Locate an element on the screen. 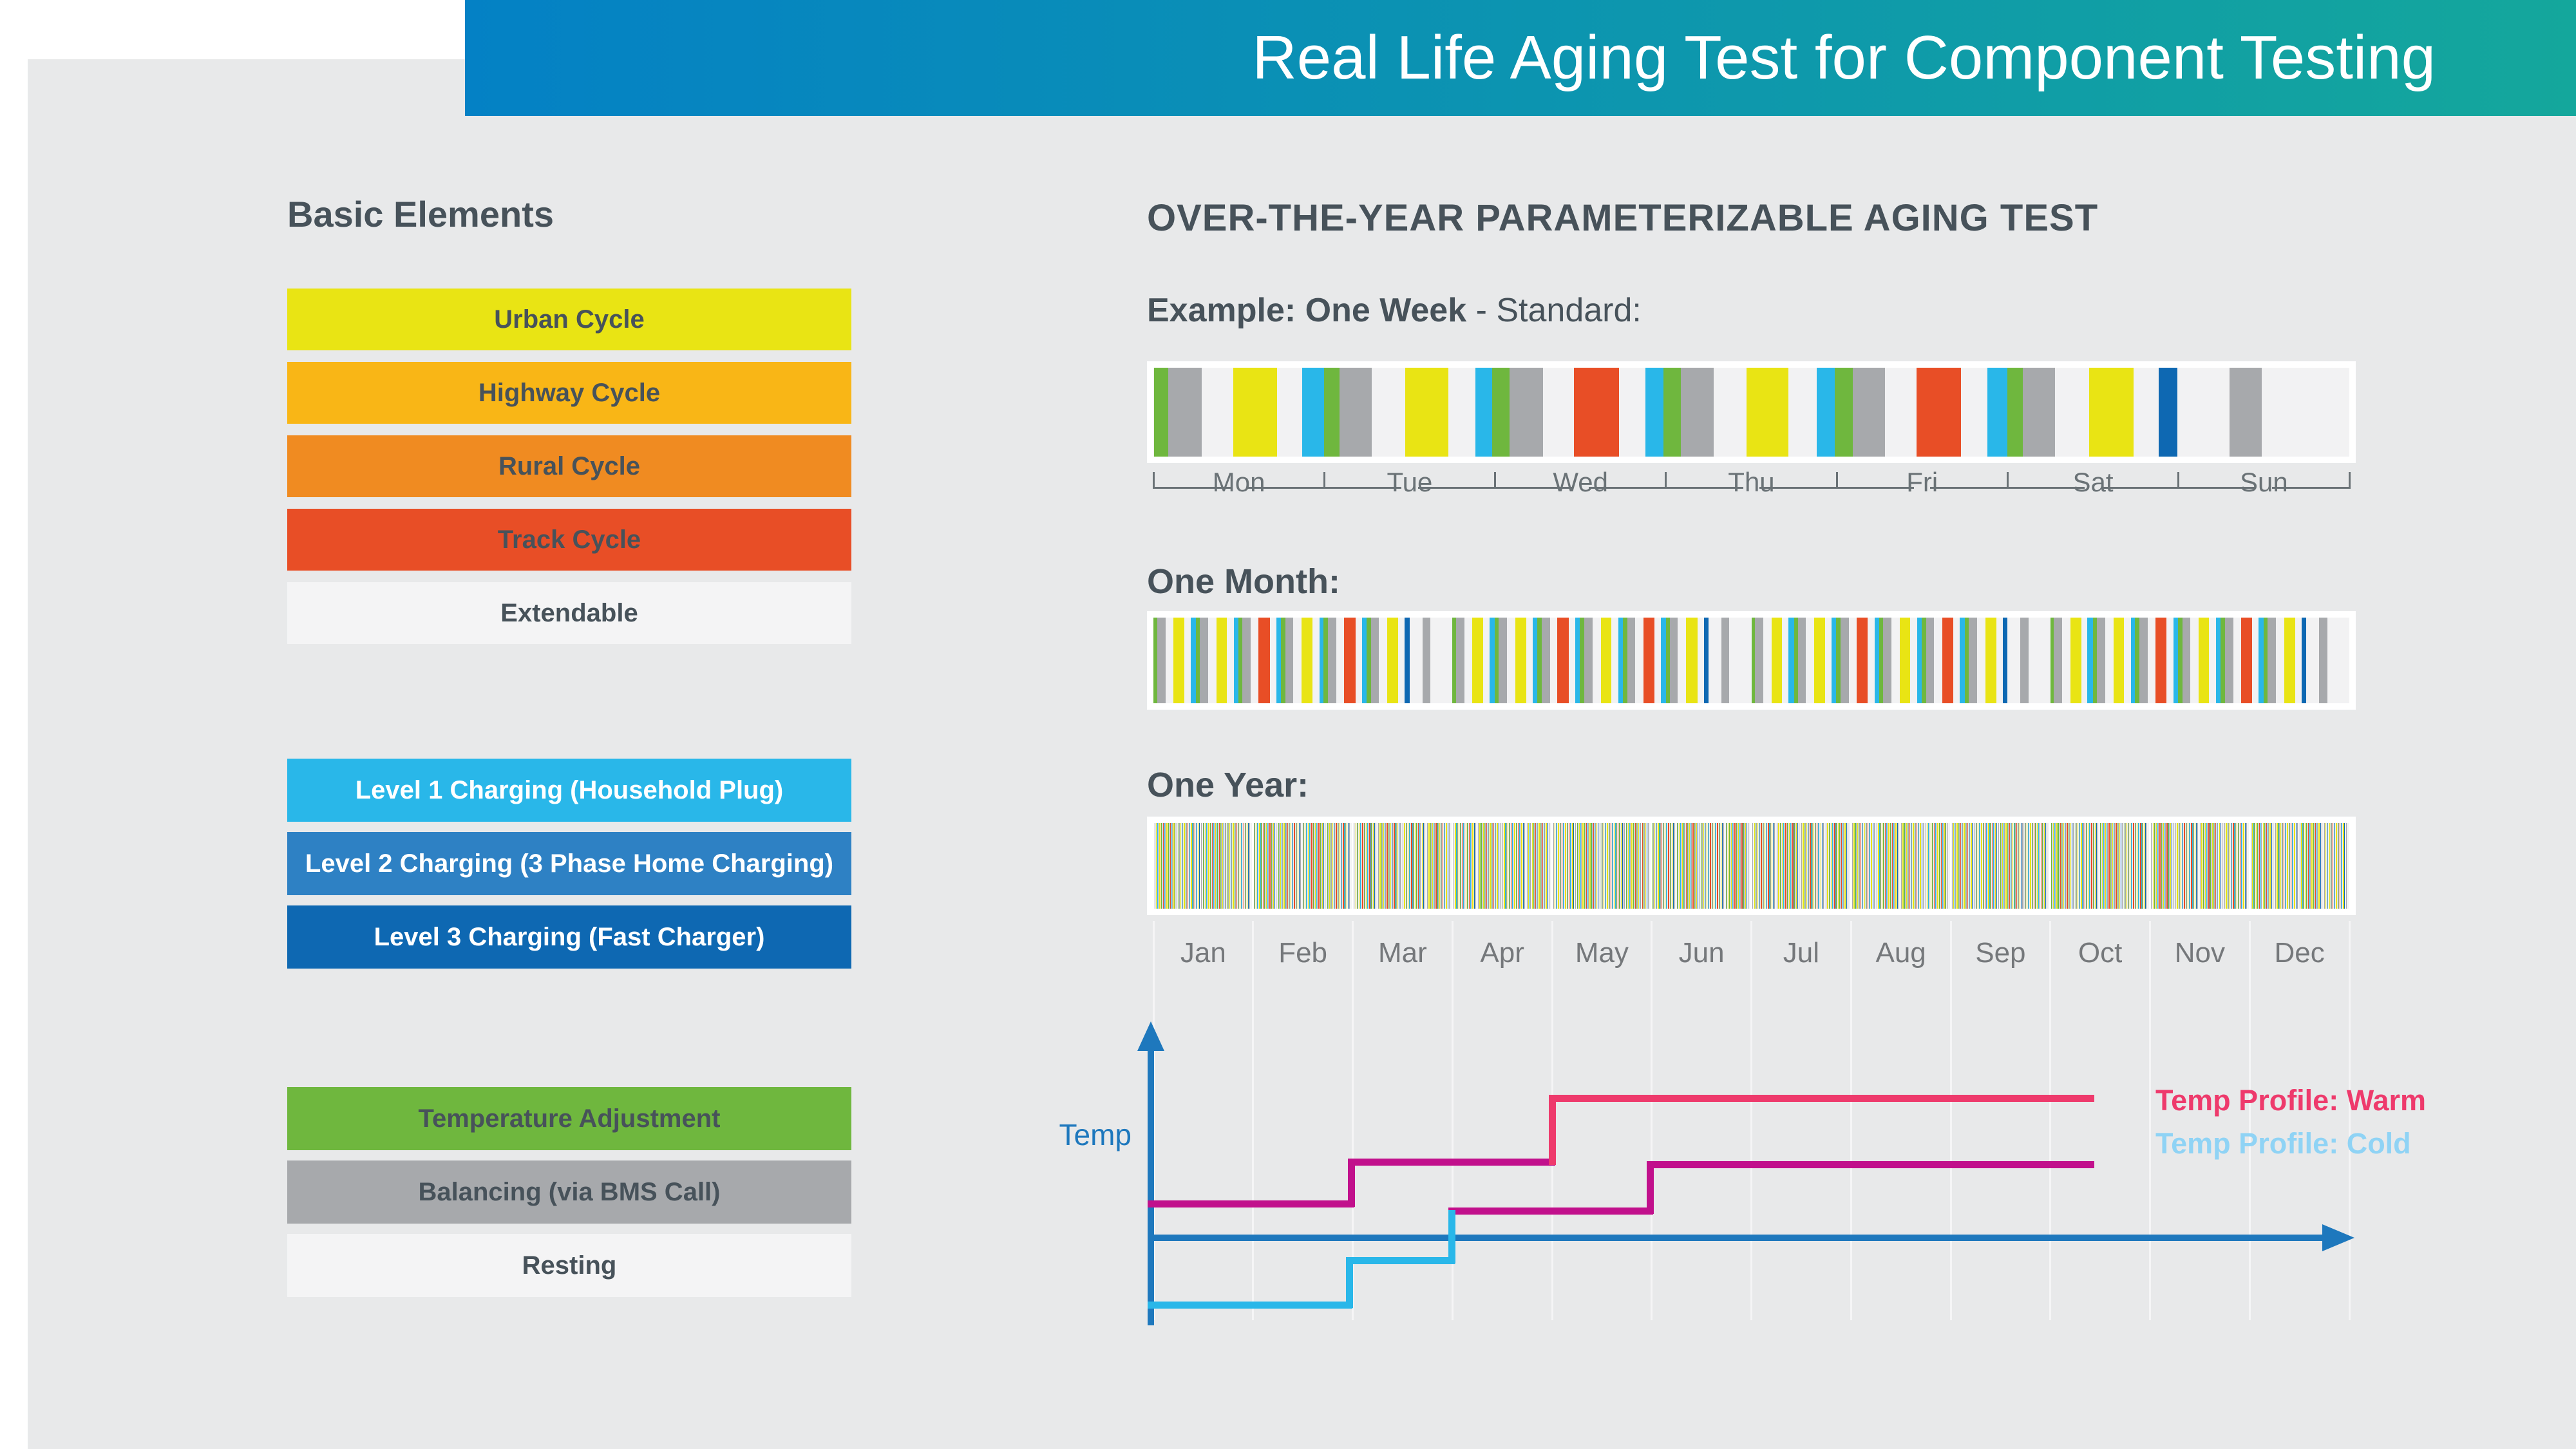  day-label: Sun is located at coordinates (2264, 482).